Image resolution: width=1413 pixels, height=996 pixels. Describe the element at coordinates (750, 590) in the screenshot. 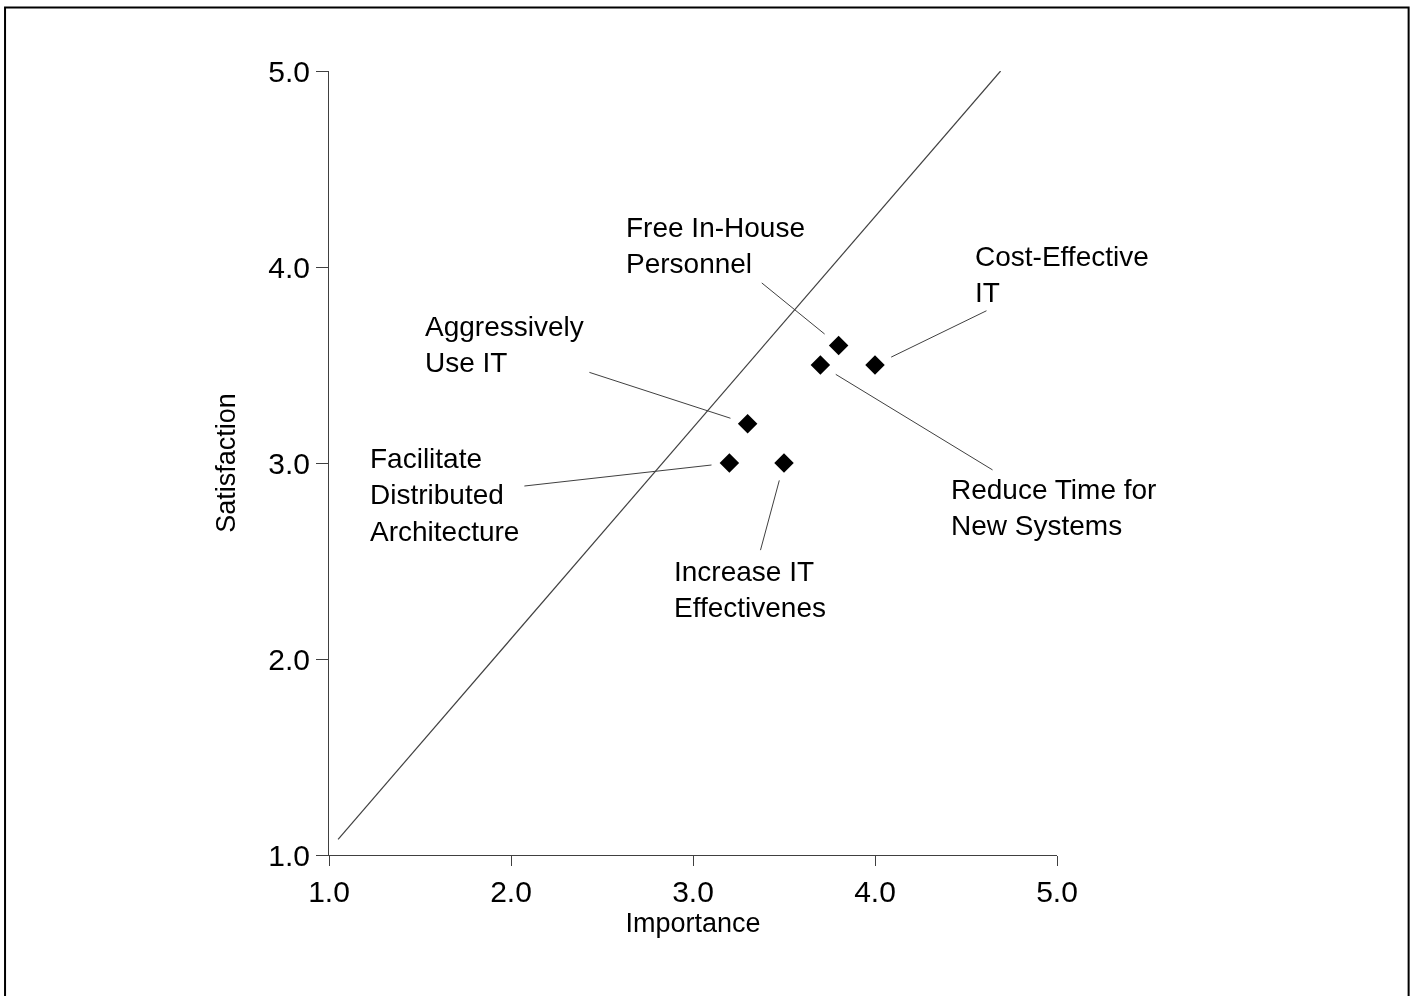

I see `annotation: Increase IT Effectivenes` at that location.